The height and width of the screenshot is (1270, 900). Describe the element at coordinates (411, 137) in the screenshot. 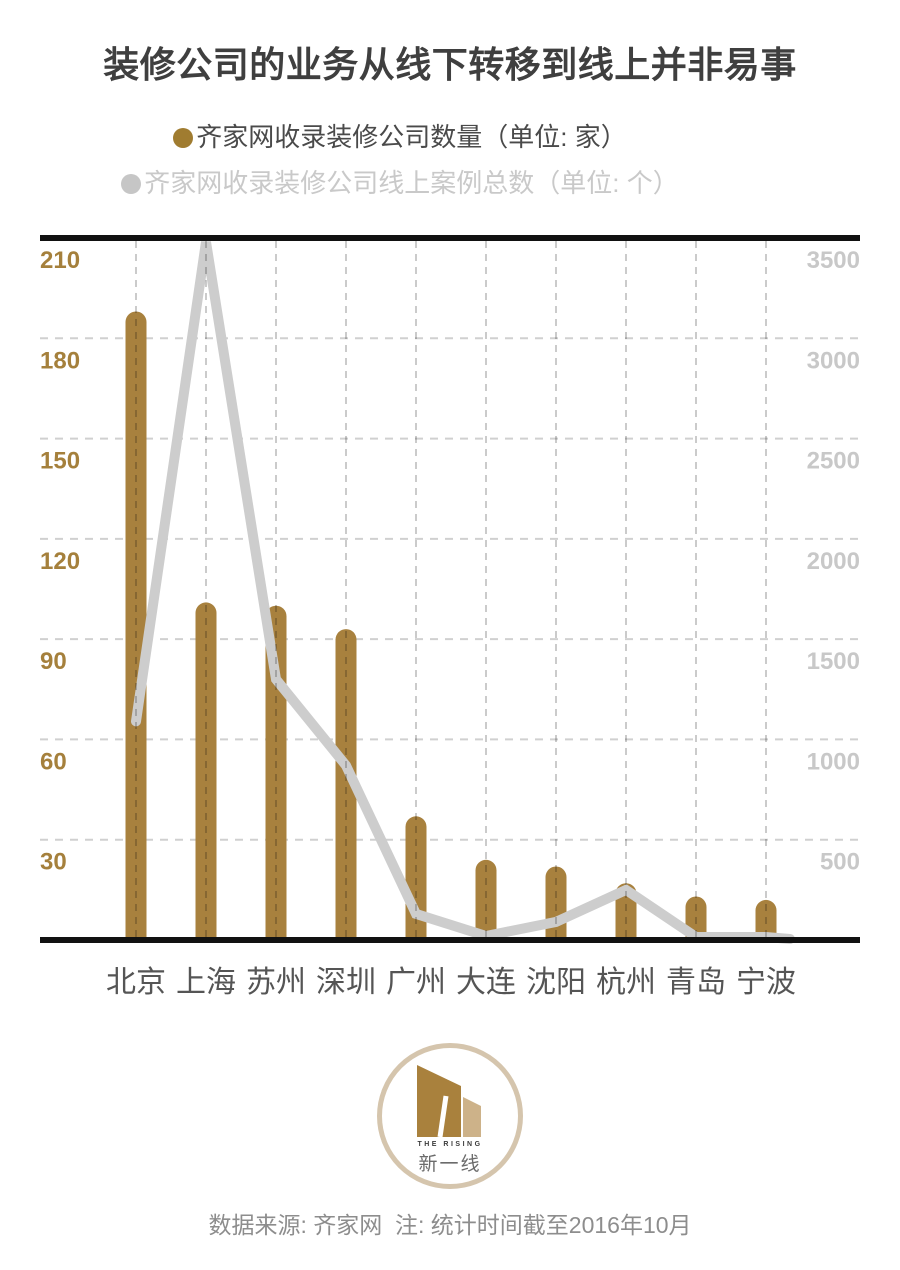

I see `legend-label-companies: 齐家网收录装修公司数量（单位: 家）` at that location.